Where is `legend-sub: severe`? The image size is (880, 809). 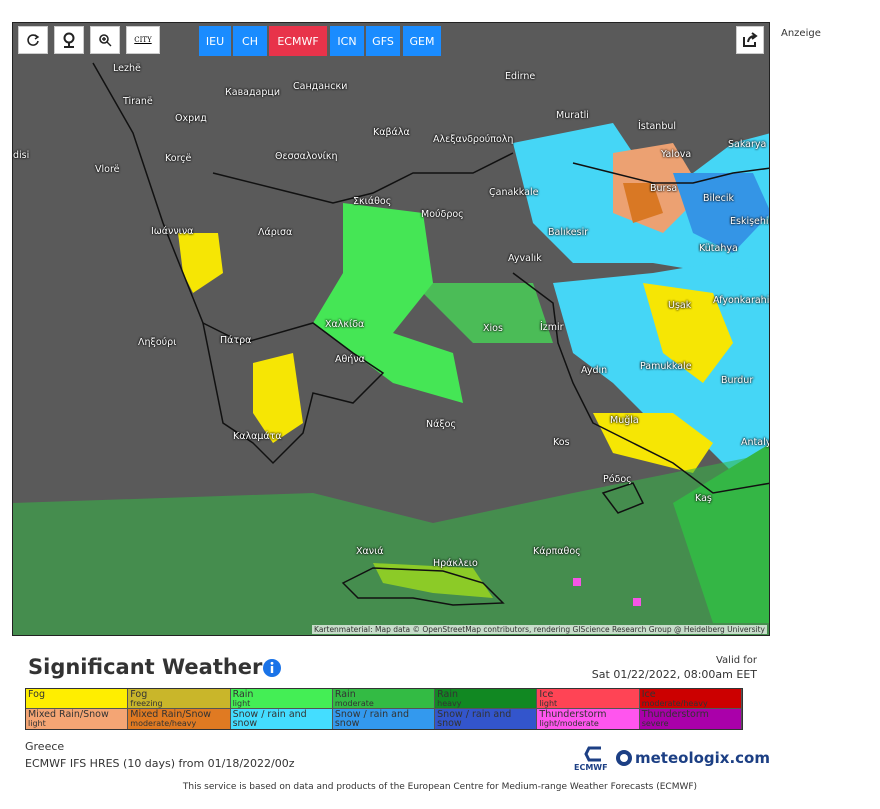 legend-sub: severe is located at coordinates (655, 723).